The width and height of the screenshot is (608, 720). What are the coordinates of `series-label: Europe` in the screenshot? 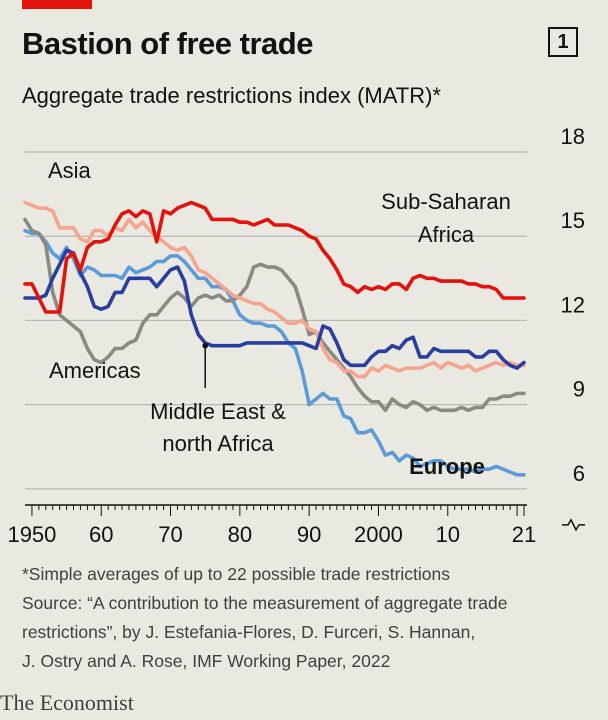 It's located at (447, 466).